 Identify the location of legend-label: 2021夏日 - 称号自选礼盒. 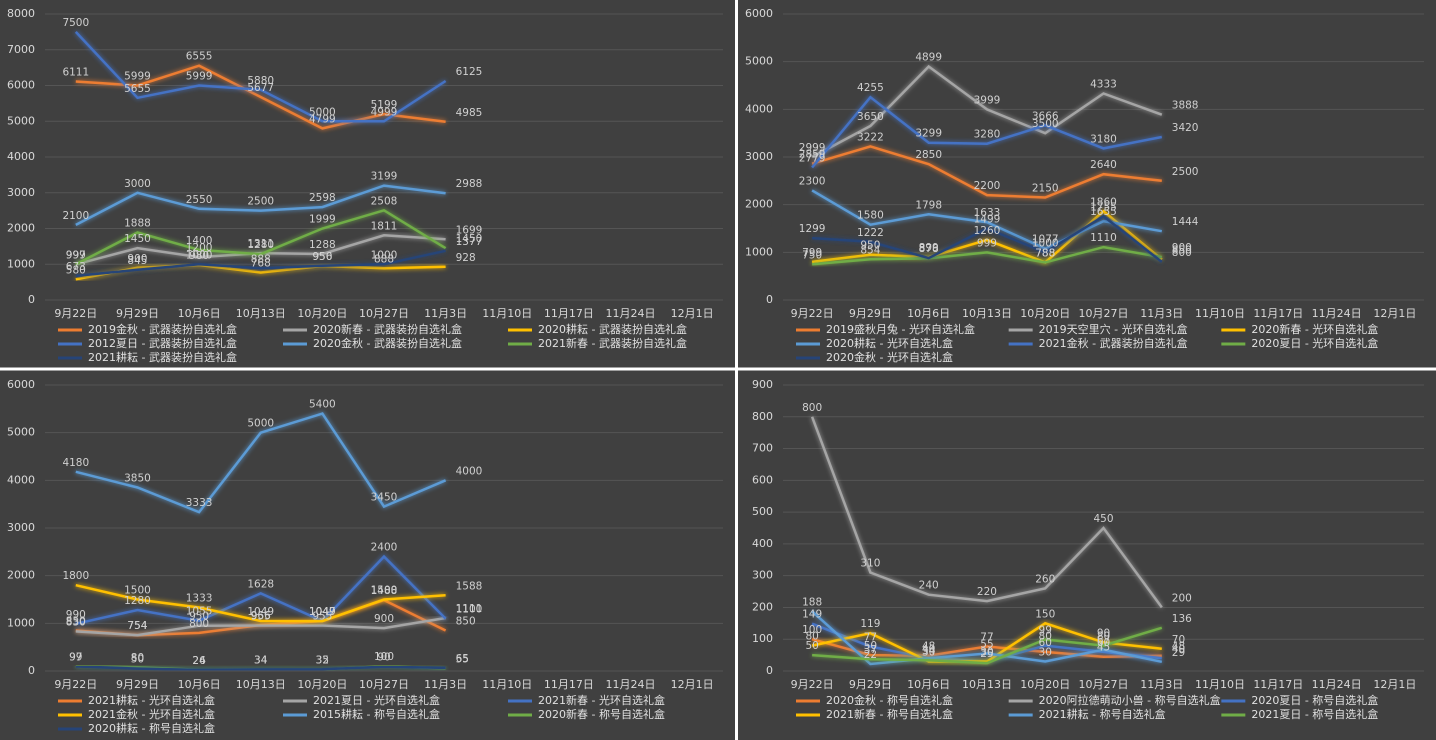
(1314, 714).